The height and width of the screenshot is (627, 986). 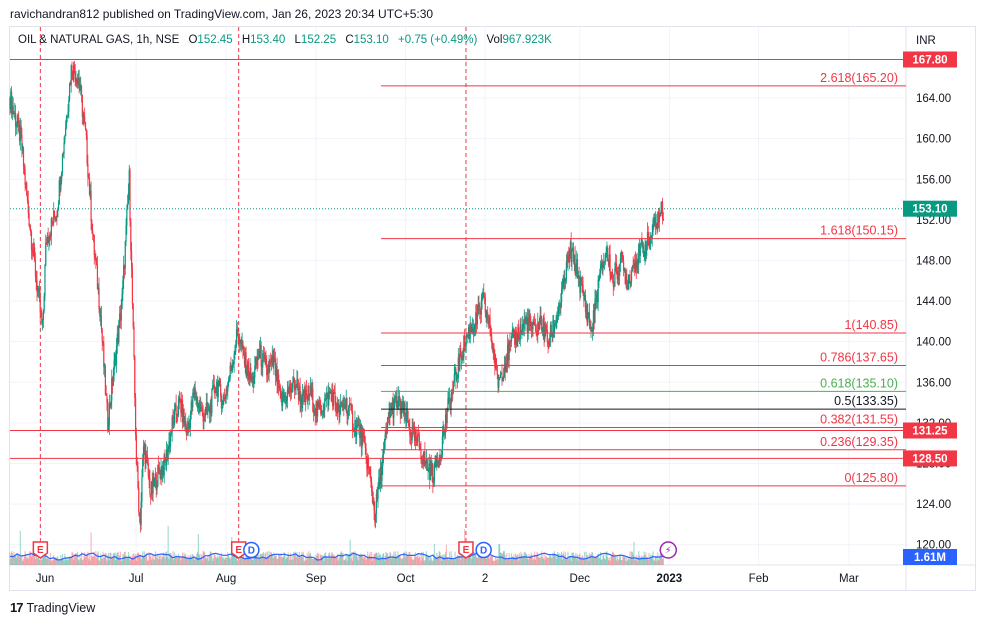 I want to click on tradingview-logo-icon: 17, so click(x=17, y=607).